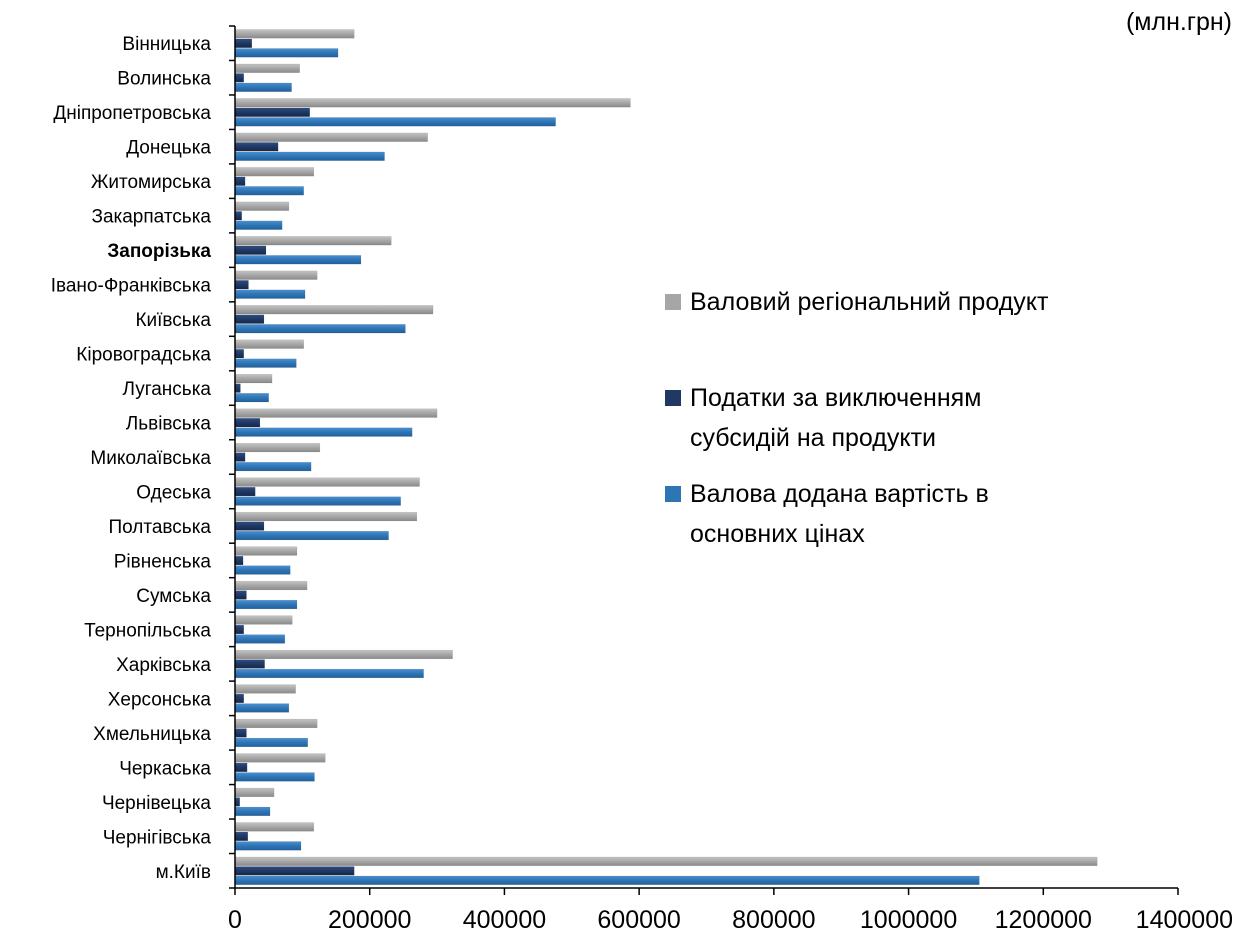  I want to click on legend-swatch-gdp, so click(673, 302).